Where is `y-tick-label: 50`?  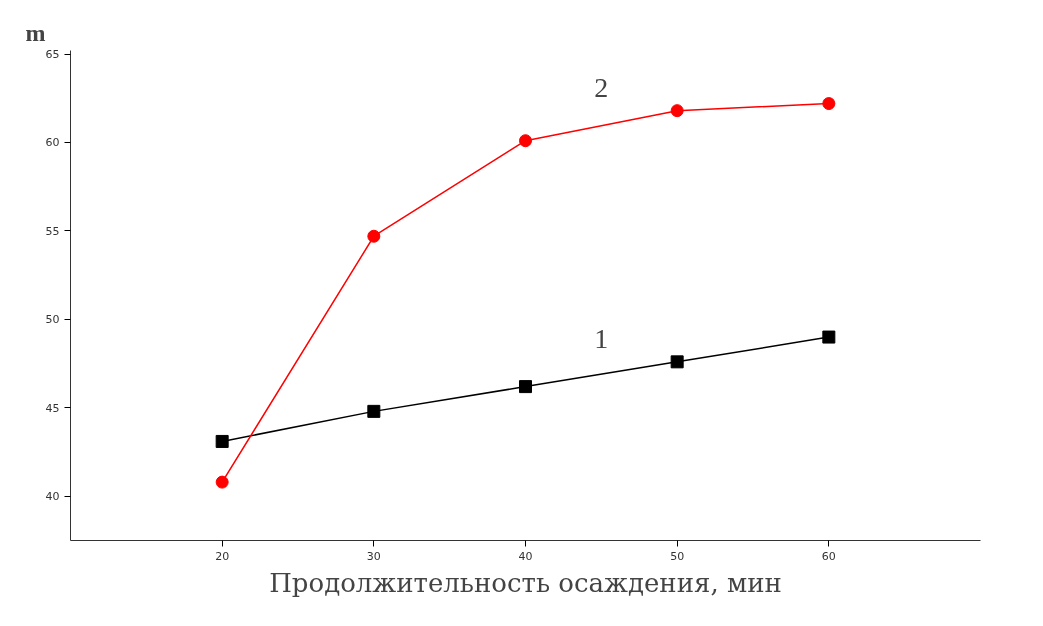
y-tick-label: 50 is located at coordinates (52, 320).